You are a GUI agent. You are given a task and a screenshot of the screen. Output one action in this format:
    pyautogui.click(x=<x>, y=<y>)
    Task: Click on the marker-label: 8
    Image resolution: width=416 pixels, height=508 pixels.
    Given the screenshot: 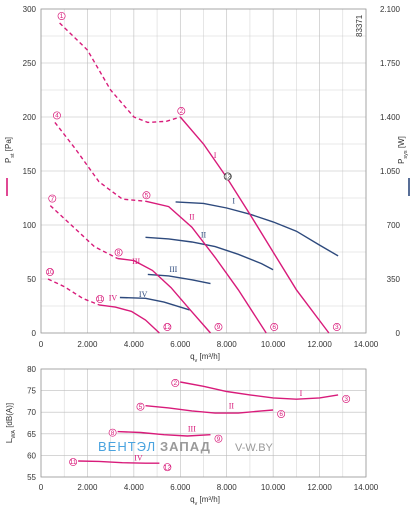 What is the action you would take?
    pyautogui.click(x=119, y=253)
    